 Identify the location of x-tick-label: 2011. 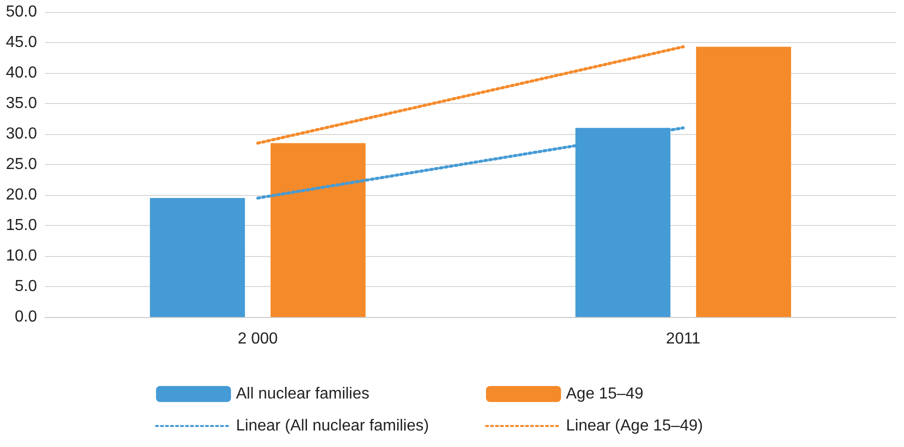
(683, 339).